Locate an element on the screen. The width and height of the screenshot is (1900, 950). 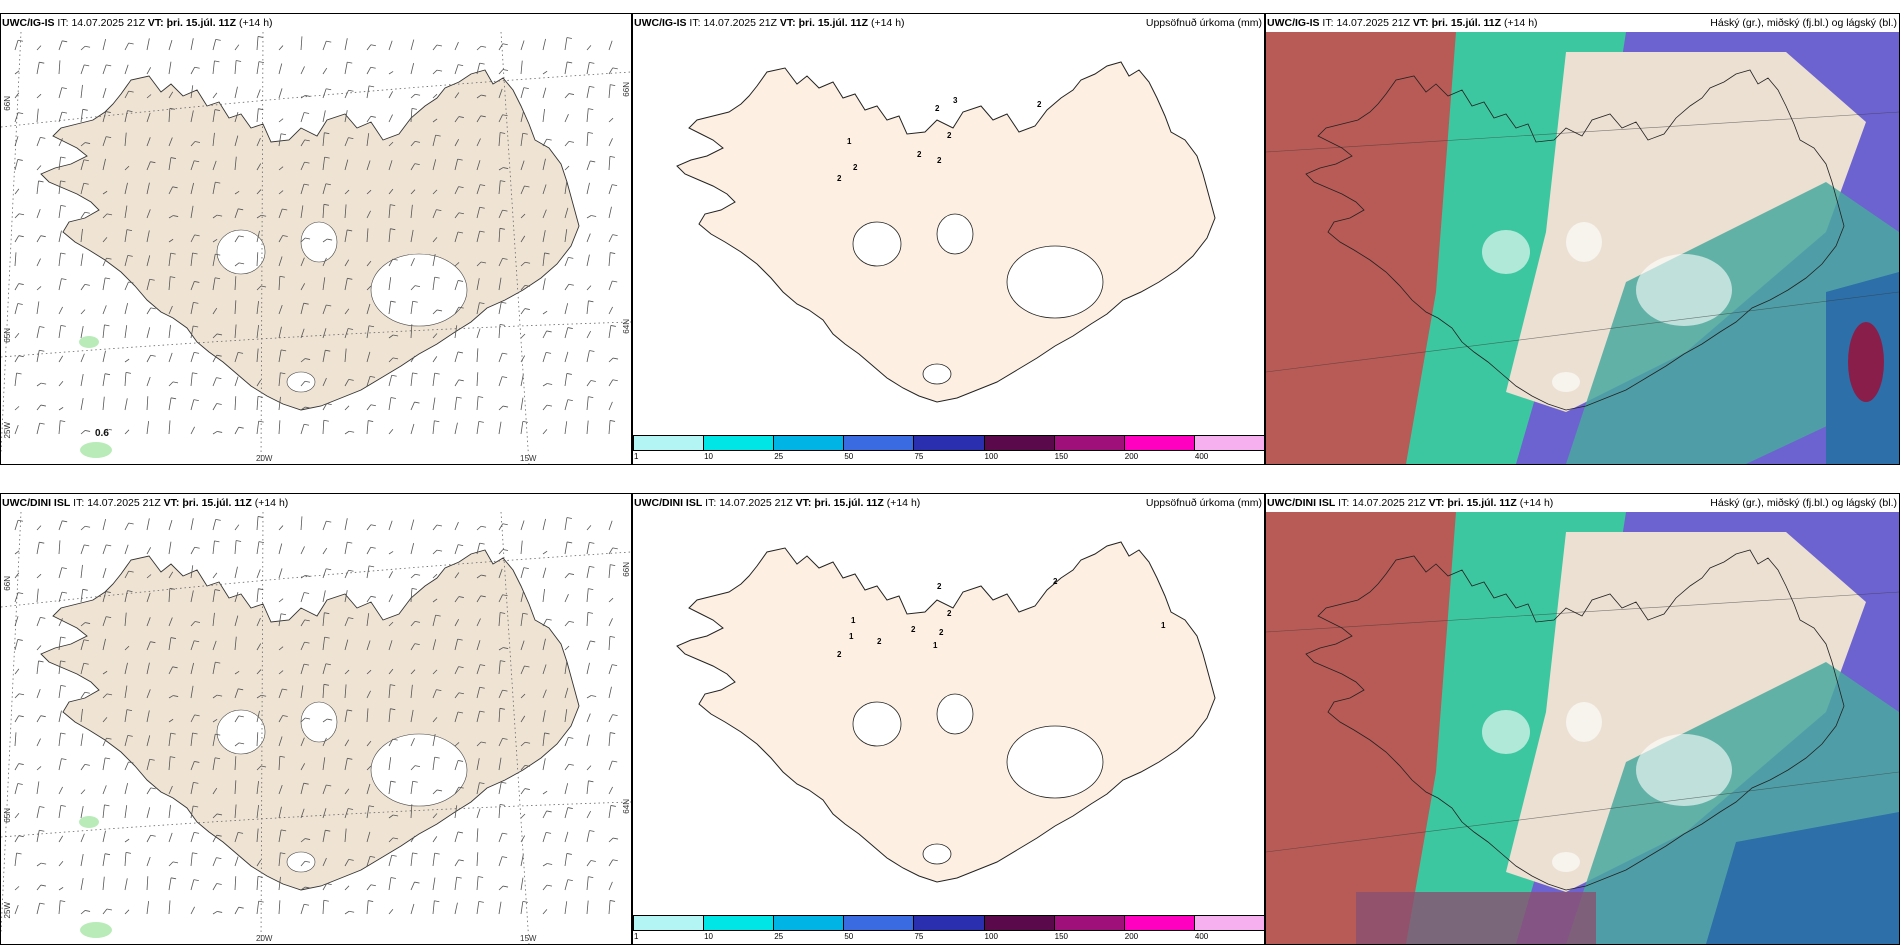
rain-value-label: 3 is located at coordinates (955, 100).